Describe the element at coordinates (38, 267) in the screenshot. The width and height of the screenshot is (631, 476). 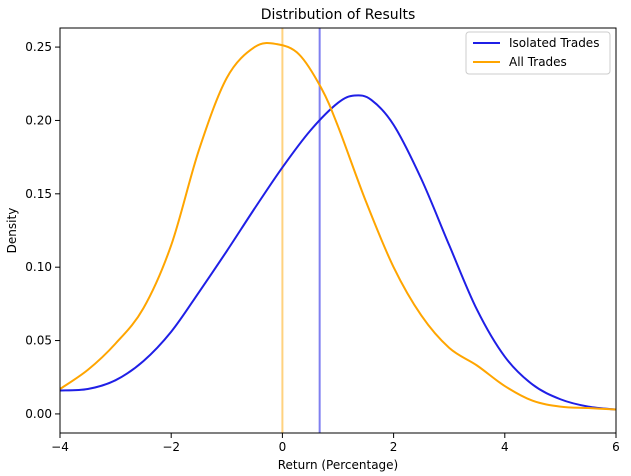
I see `y-tick-label: 0.10` at that location.